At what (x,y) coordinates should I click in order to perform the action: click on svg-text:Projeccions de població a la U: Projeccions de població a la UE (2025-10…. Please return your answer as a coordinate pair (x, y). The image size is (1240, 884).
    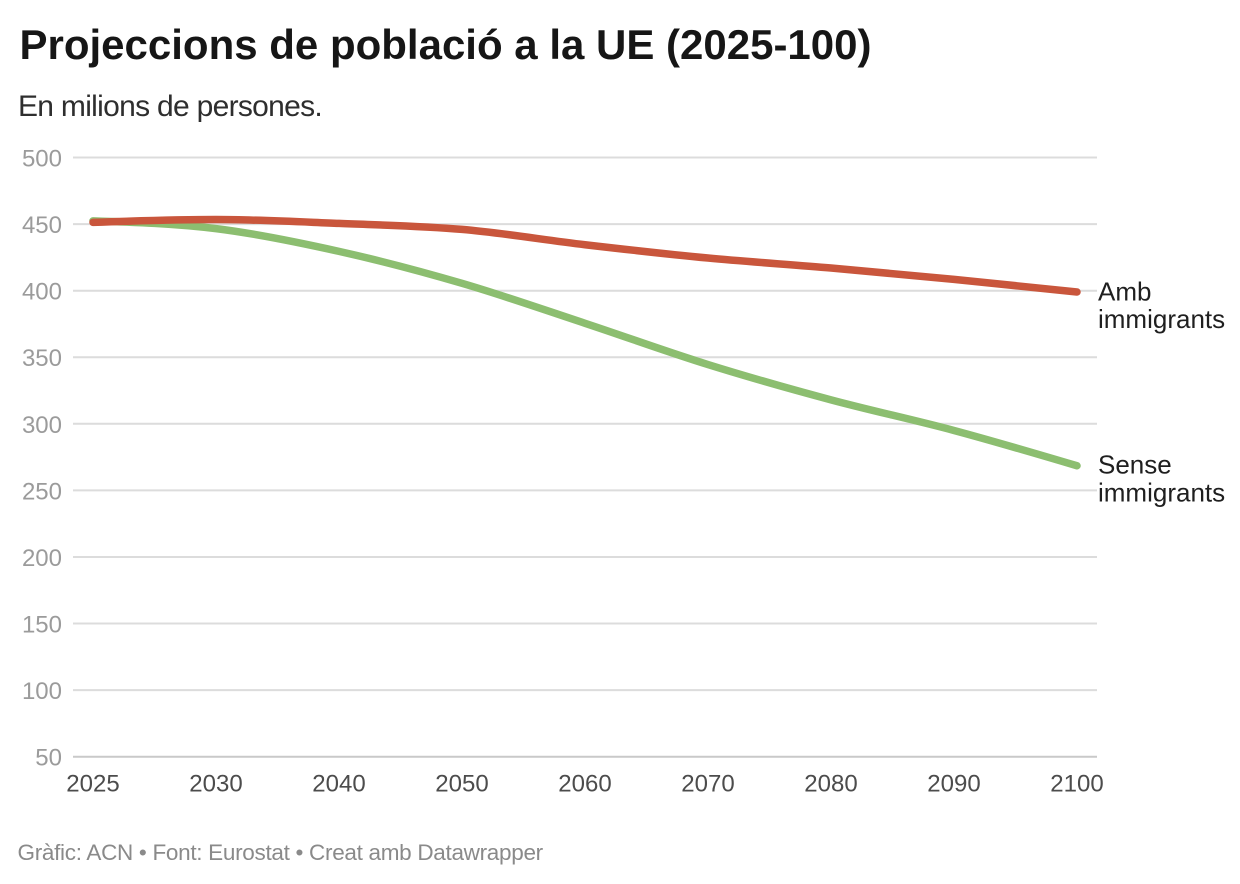
    Looking at the image, I should click on (446, 44).